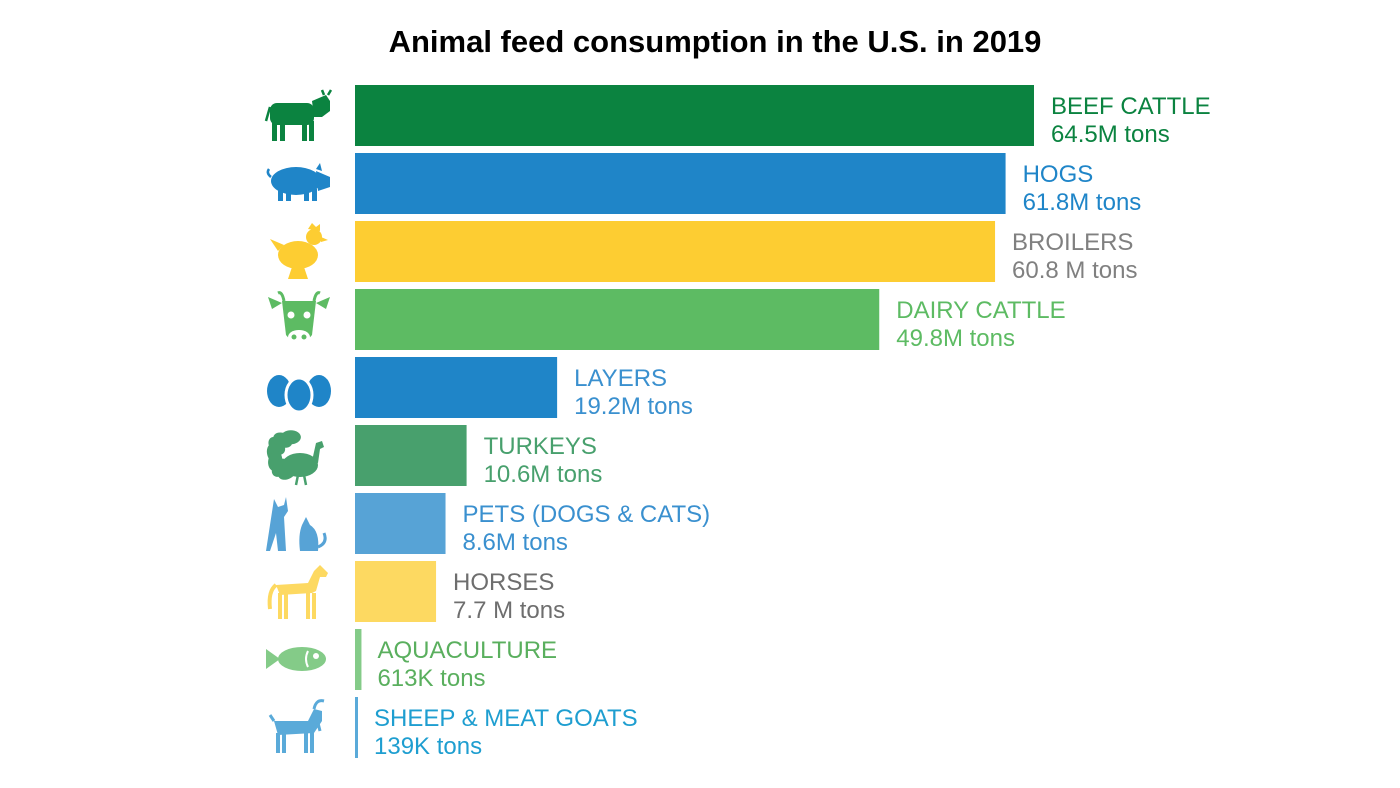 The image size is (1400, 788). Describe the element at coordinates (431, 678) in the screenshot. I see `value-label-aquaculture: 613K tons` at that location.